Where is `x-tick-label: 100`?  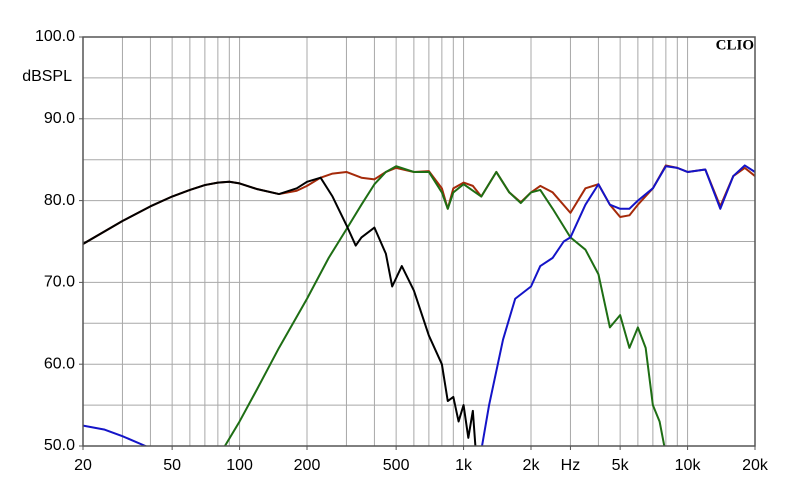
x-tick-label: 100 is located at coordinates (239, 465).